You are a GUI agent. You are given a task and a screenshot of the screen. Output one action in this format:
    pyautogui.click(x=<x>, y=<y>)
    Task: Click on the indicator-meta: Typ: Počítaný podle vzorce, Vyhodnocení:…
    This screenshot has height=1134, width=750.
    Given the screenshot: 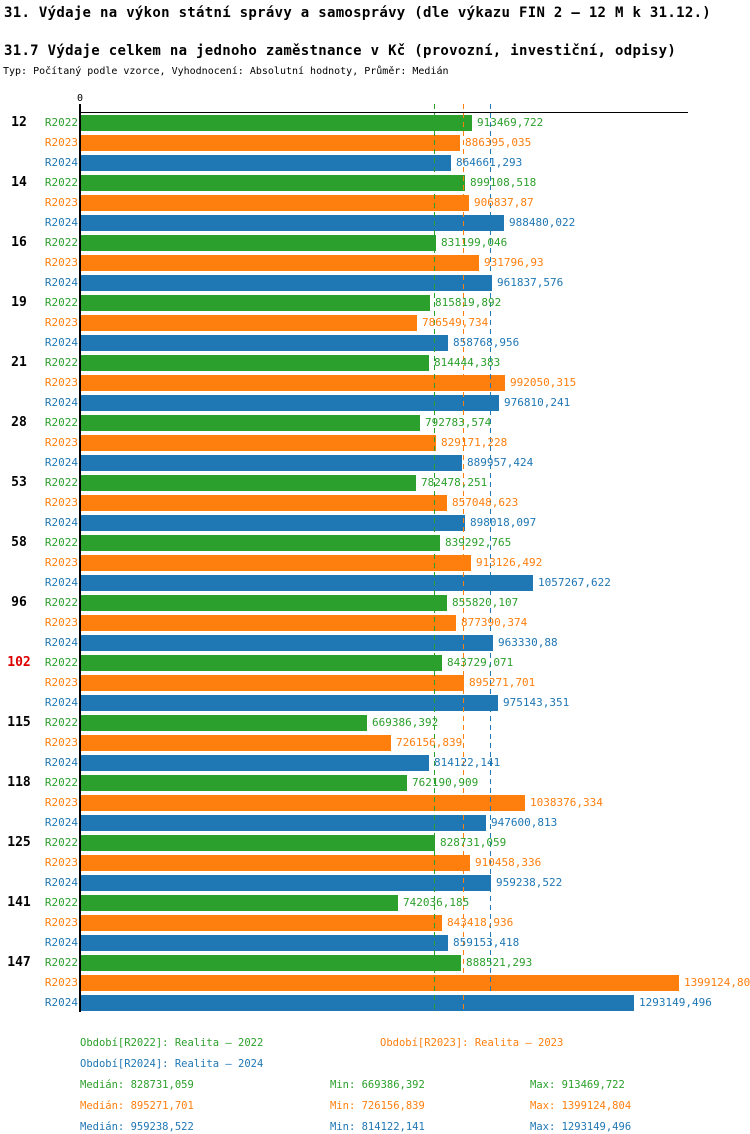 What is the action you would take?
    pyautogui.click(x=226, y=71)
    